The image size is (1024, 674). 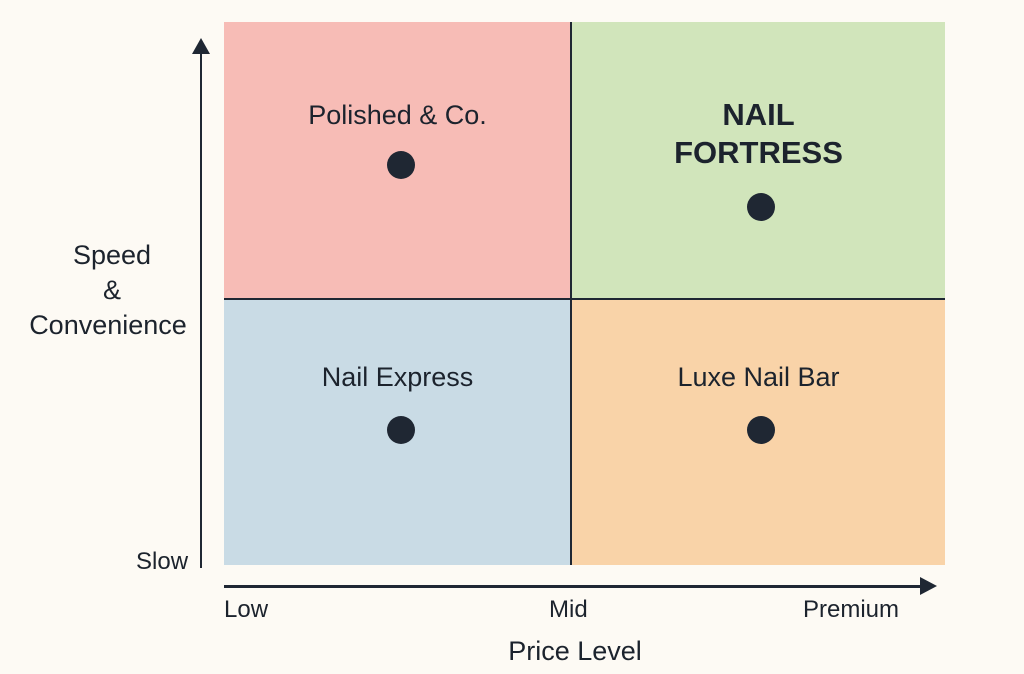 I want to click on y-axis-label-line3: Convenience, so click(x=108, y=325).